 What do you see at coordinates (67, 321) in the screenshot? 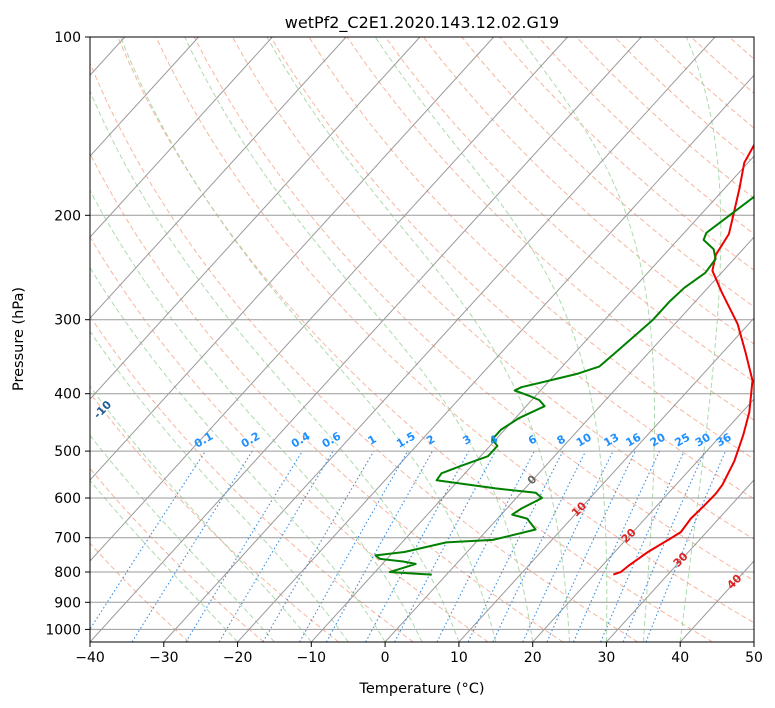
I see `y-tick-label: 300` at bounding box center [67, 321].